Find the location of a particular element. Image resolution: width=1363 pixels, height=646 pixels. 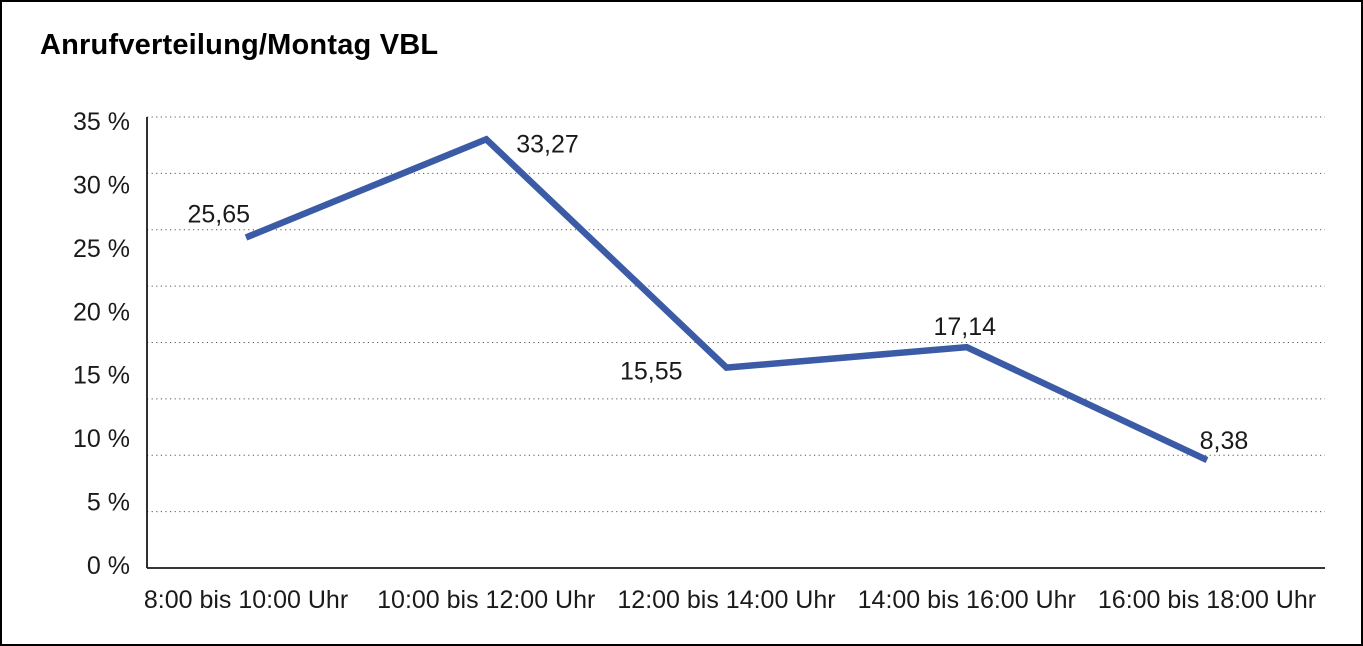

y-tick-label: 25 % is located at coordinates (101, 249).